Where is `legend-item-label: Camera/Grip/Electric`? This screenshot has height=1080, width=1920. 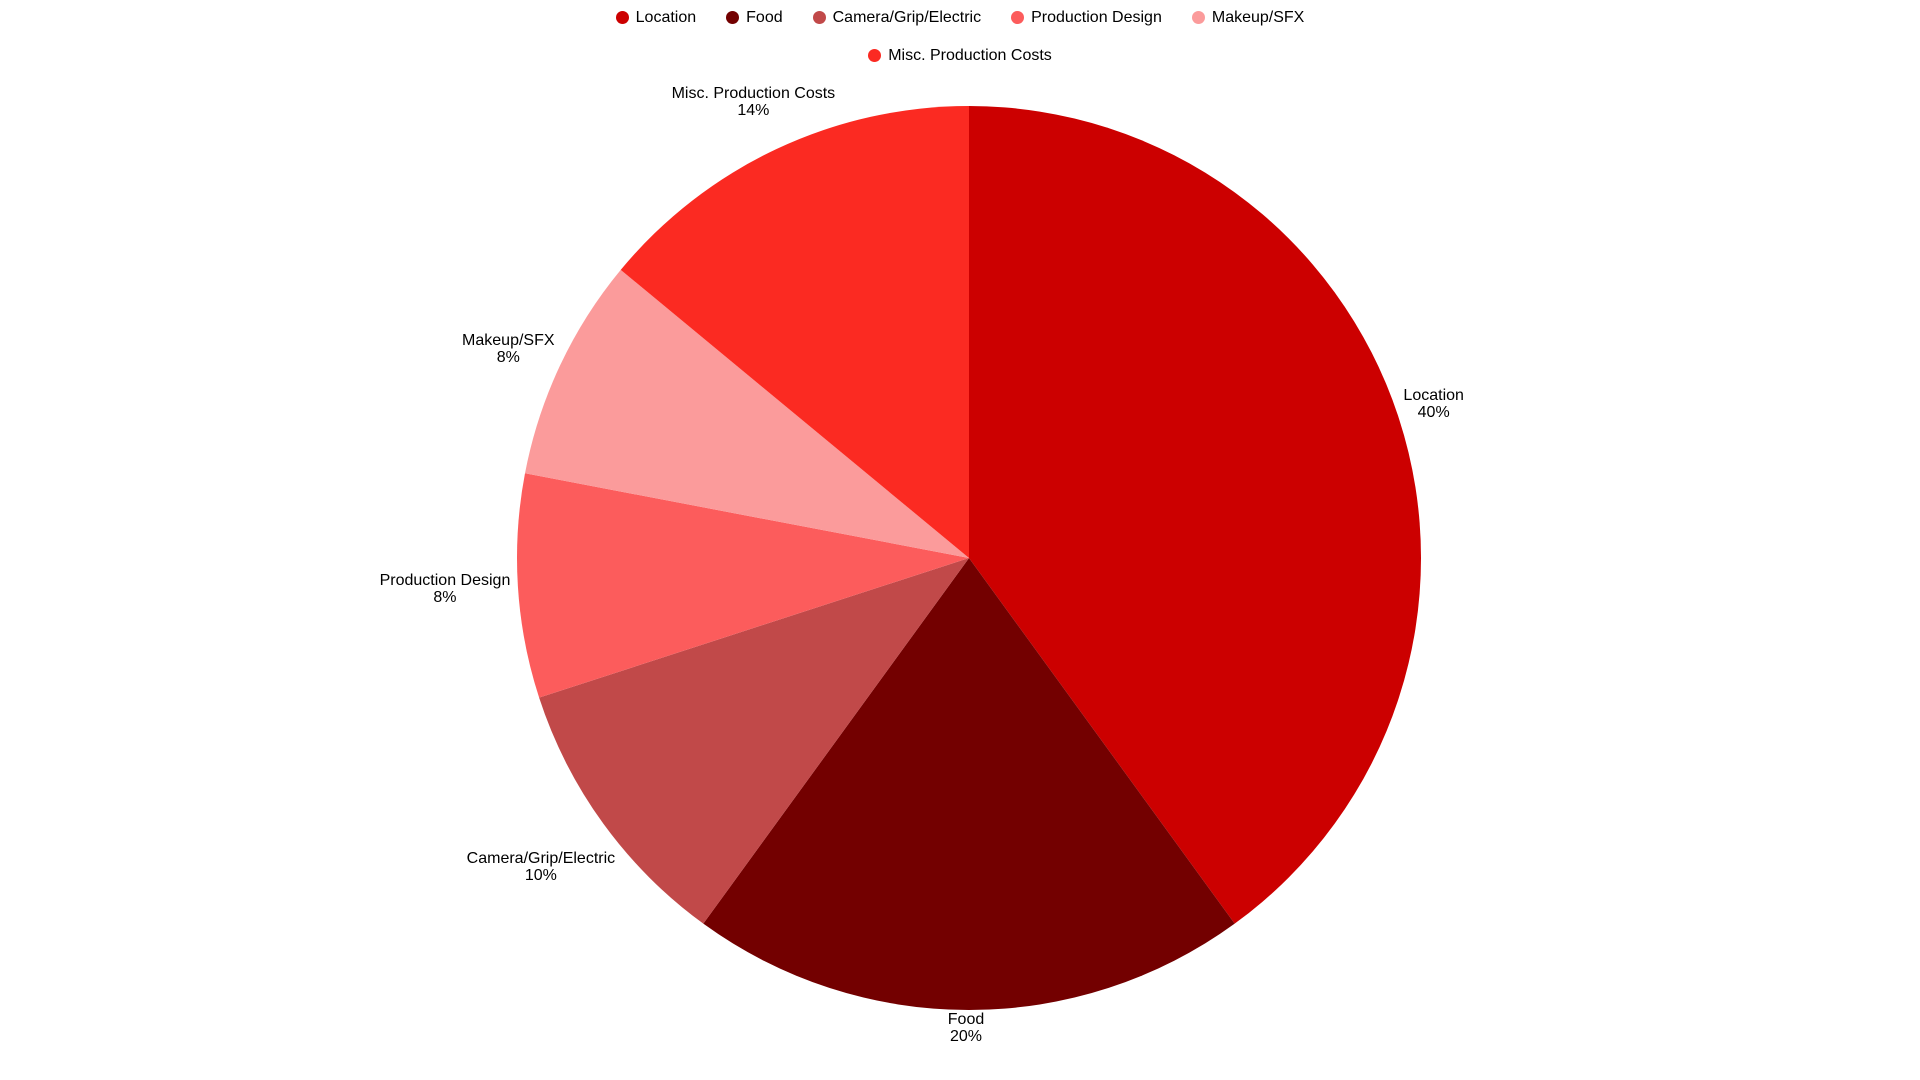
legend-item-label: Camera/Grip/Electric is located at coordinates (907, 17).